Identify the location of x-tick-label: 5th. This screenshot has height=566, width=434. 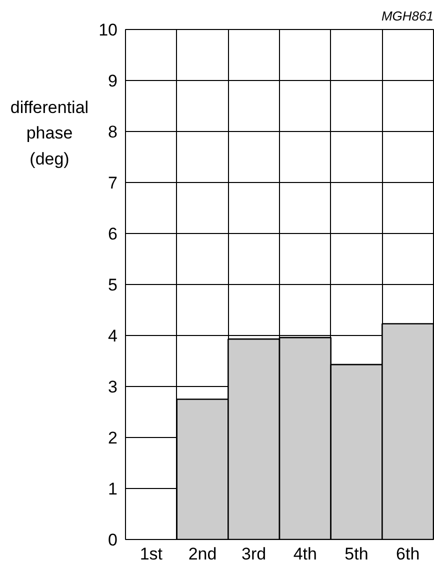
(356, 554).